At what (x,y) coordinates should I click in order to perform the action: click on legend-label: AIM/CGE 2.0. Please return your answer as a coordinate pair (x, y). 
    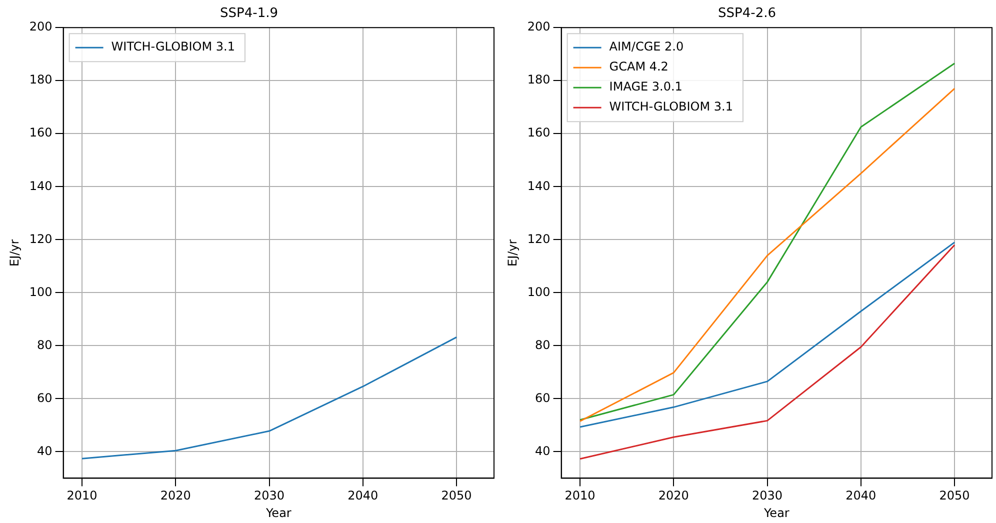
    Looking at the image, I should click on (646, 47).